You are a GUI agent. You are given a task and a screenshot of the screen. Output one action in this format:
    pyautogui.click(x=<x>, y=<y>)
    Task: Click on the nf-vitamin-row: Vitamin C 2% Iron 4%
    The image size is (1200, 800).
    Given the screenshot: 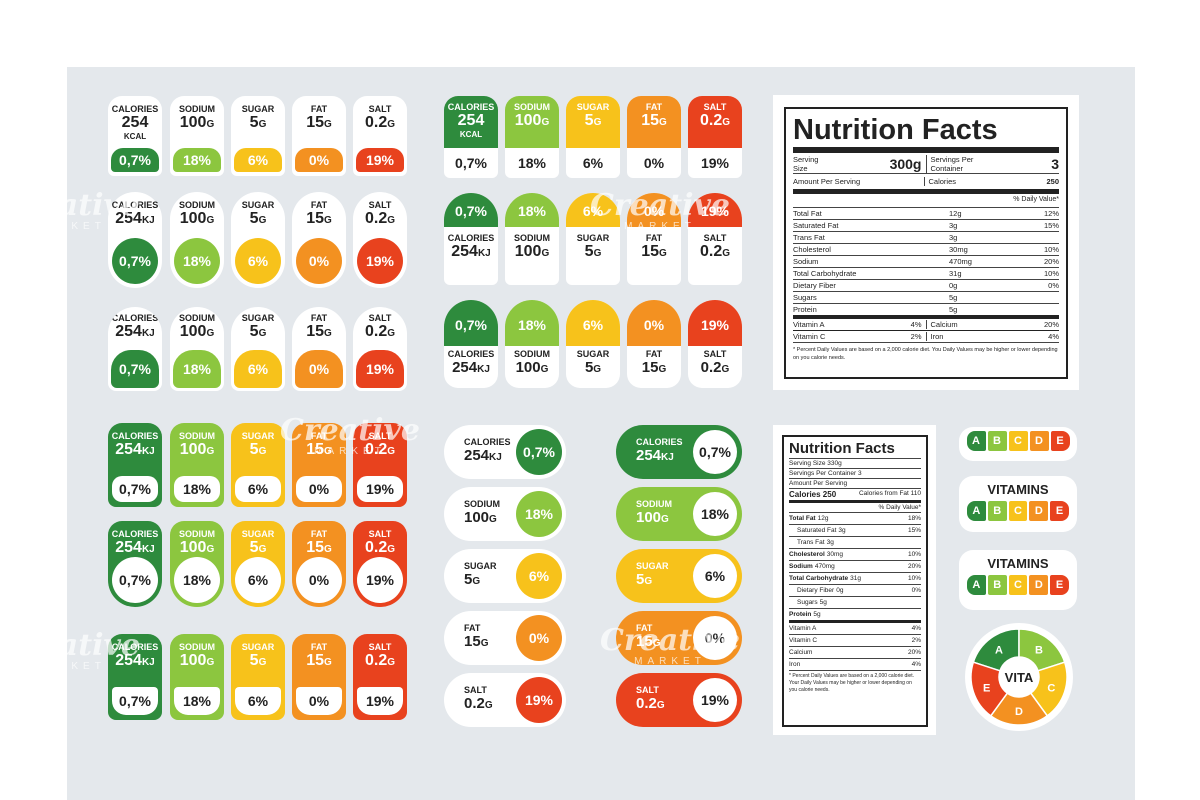 What is the action you would take?
    pyautogui.click(x=926, y=335)
    